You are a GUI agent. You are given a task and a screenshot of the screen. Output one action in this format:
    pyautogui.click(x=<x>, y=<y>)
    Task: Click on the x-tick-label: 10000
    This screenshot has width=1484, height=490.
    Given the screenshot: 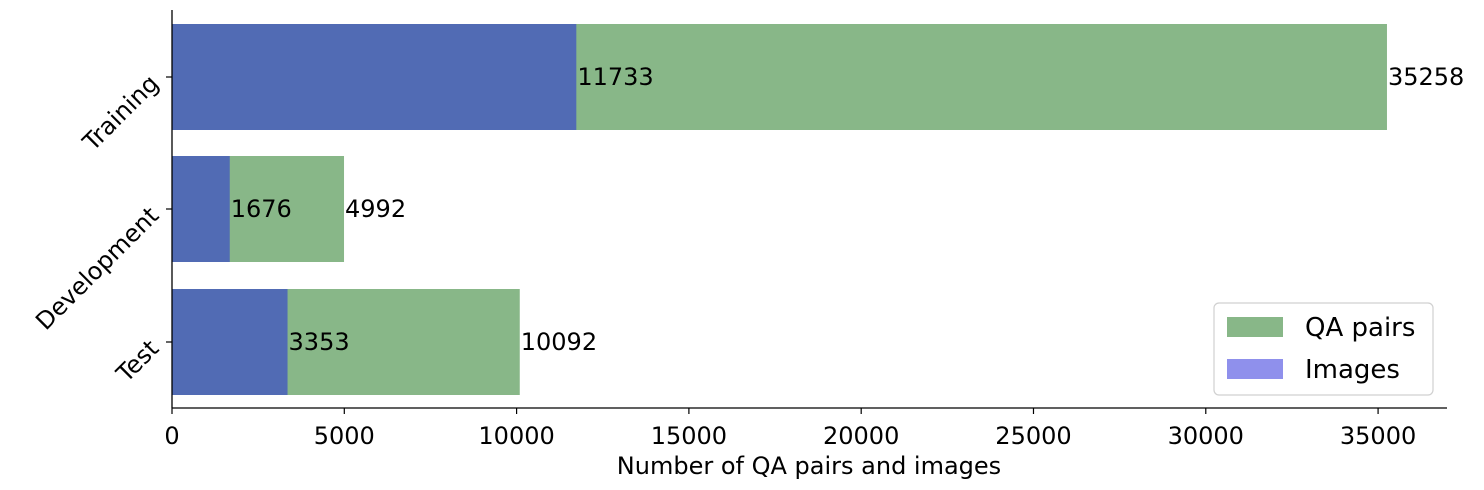 What is the action you would take?
    pyautogui.click(x=516, y=436)
    